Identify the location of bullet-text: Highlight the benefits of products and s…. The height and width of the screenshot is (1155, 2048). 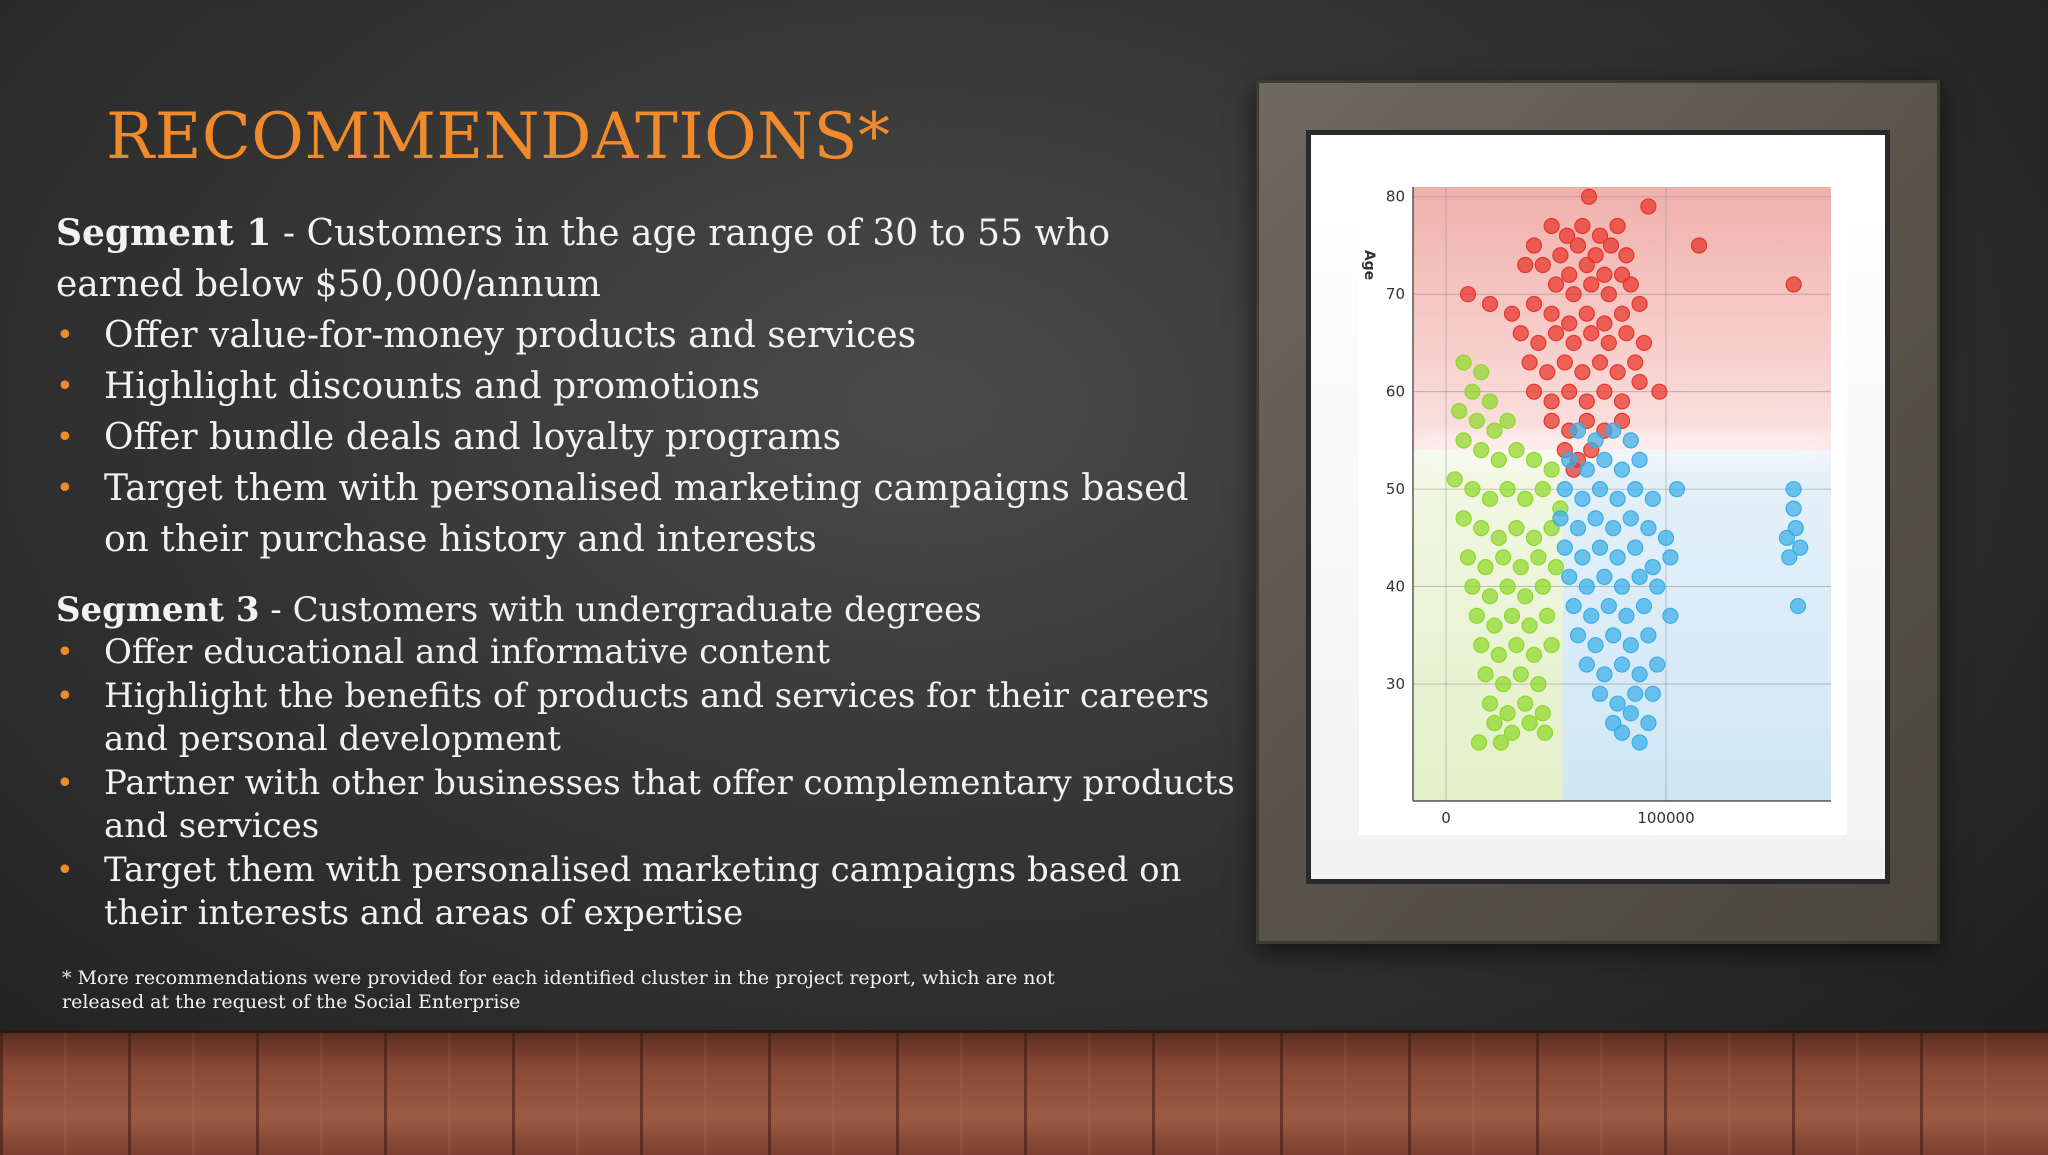
(657, 717).